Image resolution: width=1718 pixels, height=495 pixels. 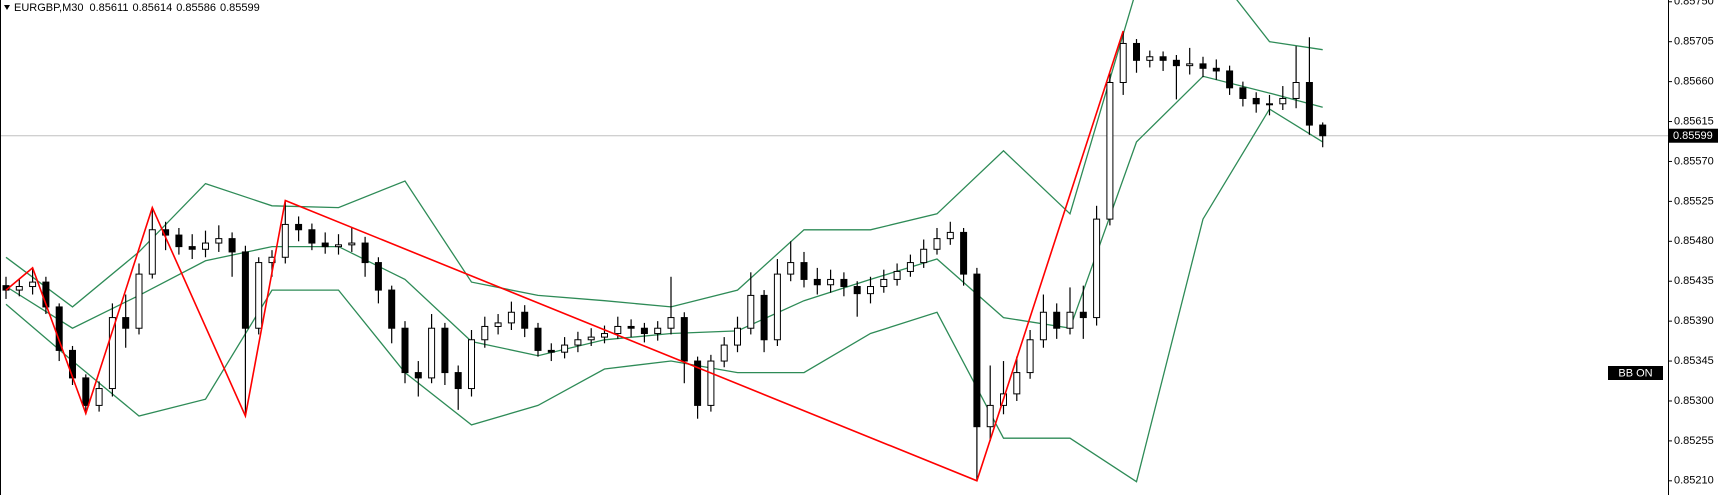 What do you see at coordinates (49, 8) in the screenshot?
I see `symbol: EURGBP,M30` at bounding box center [49, 8].